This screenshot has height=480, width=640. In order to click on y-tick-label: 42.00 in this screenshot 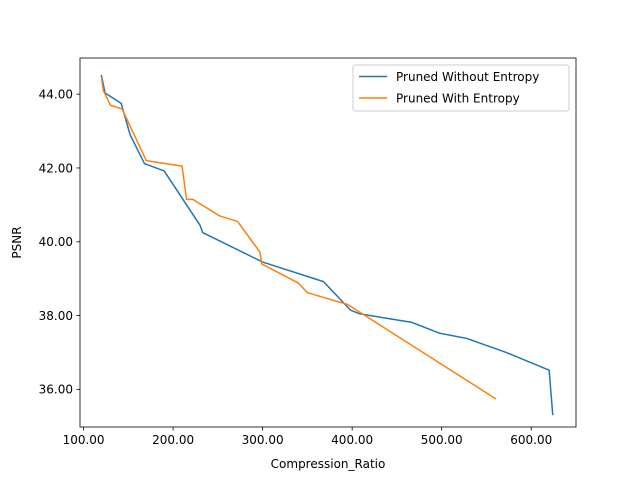, I will do `click(56, 168)`.